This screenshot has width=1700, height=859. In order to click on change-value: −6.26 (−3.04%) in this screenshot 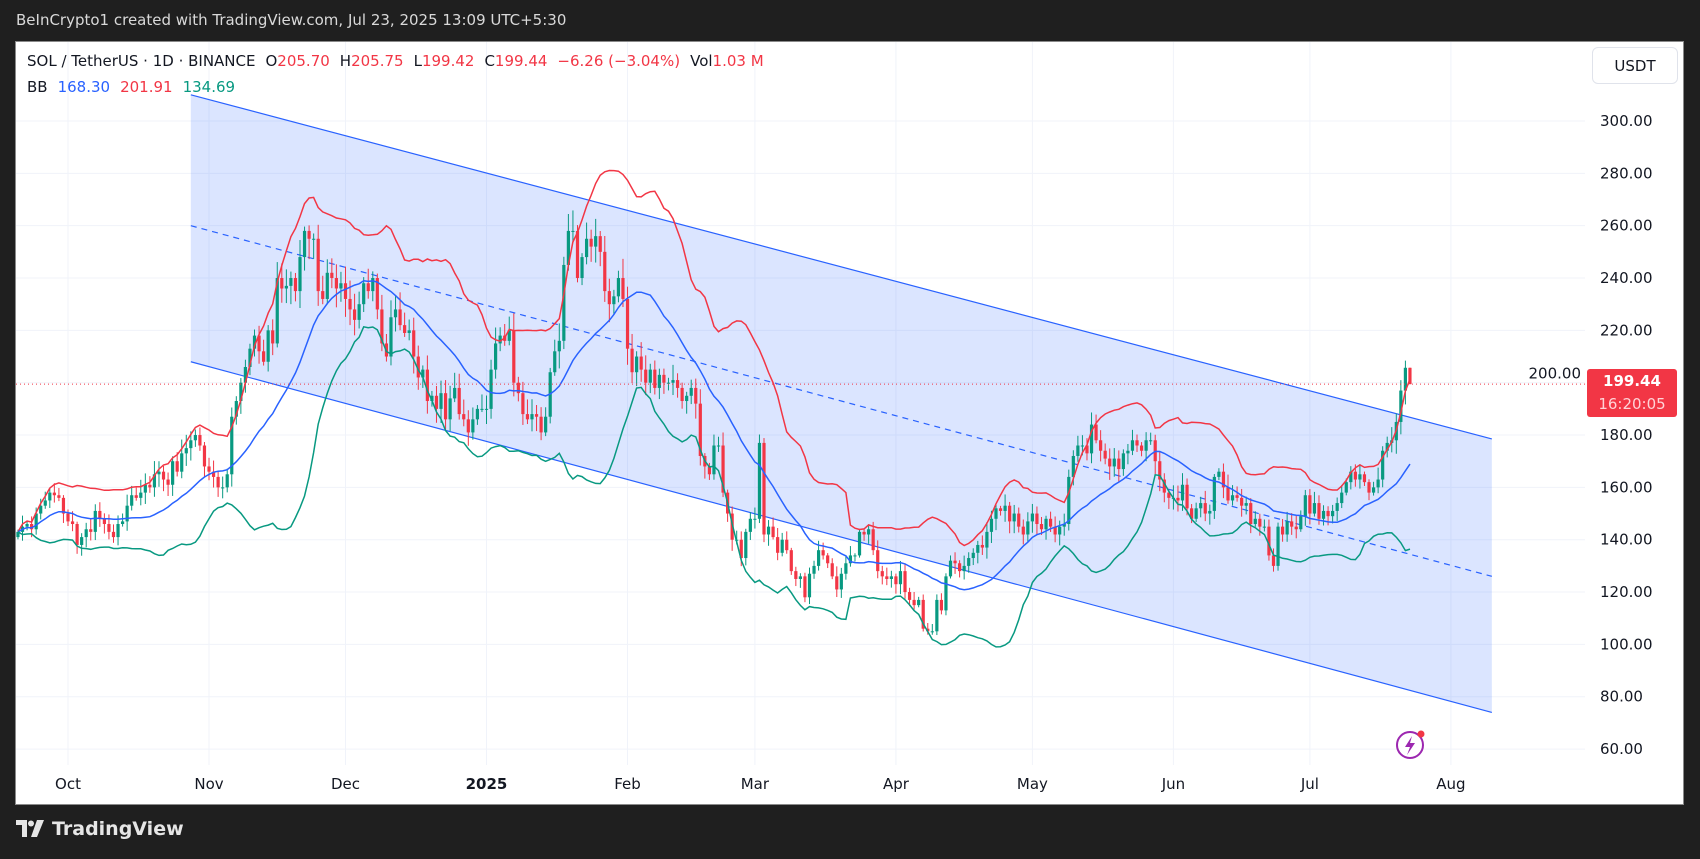, I will do `click(619, 61)`.